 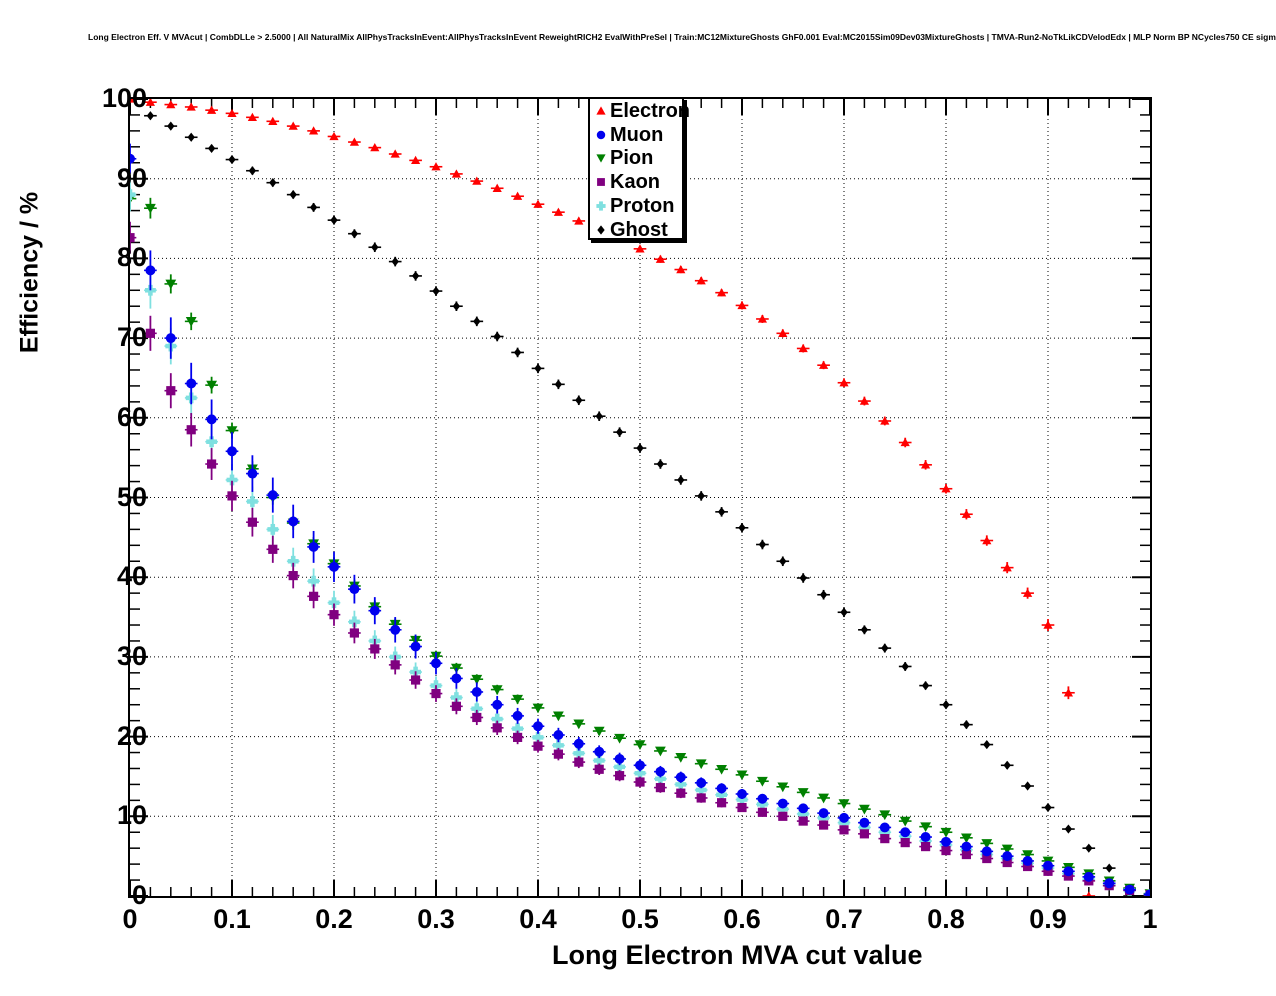 What do you see at coordinates (1150, 919) in the screenshot?
I see `x-tick-label: 1` at bounding box center [1150, 919].